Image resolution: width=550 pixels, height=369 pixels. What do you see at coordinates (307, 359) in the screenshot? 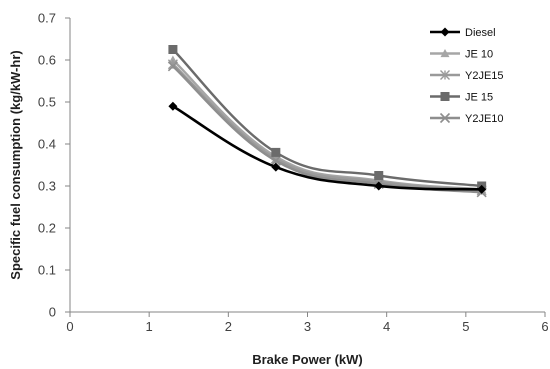
I see `x-axis-title: Brake Power (kW)` at bounding box center [307, 359].